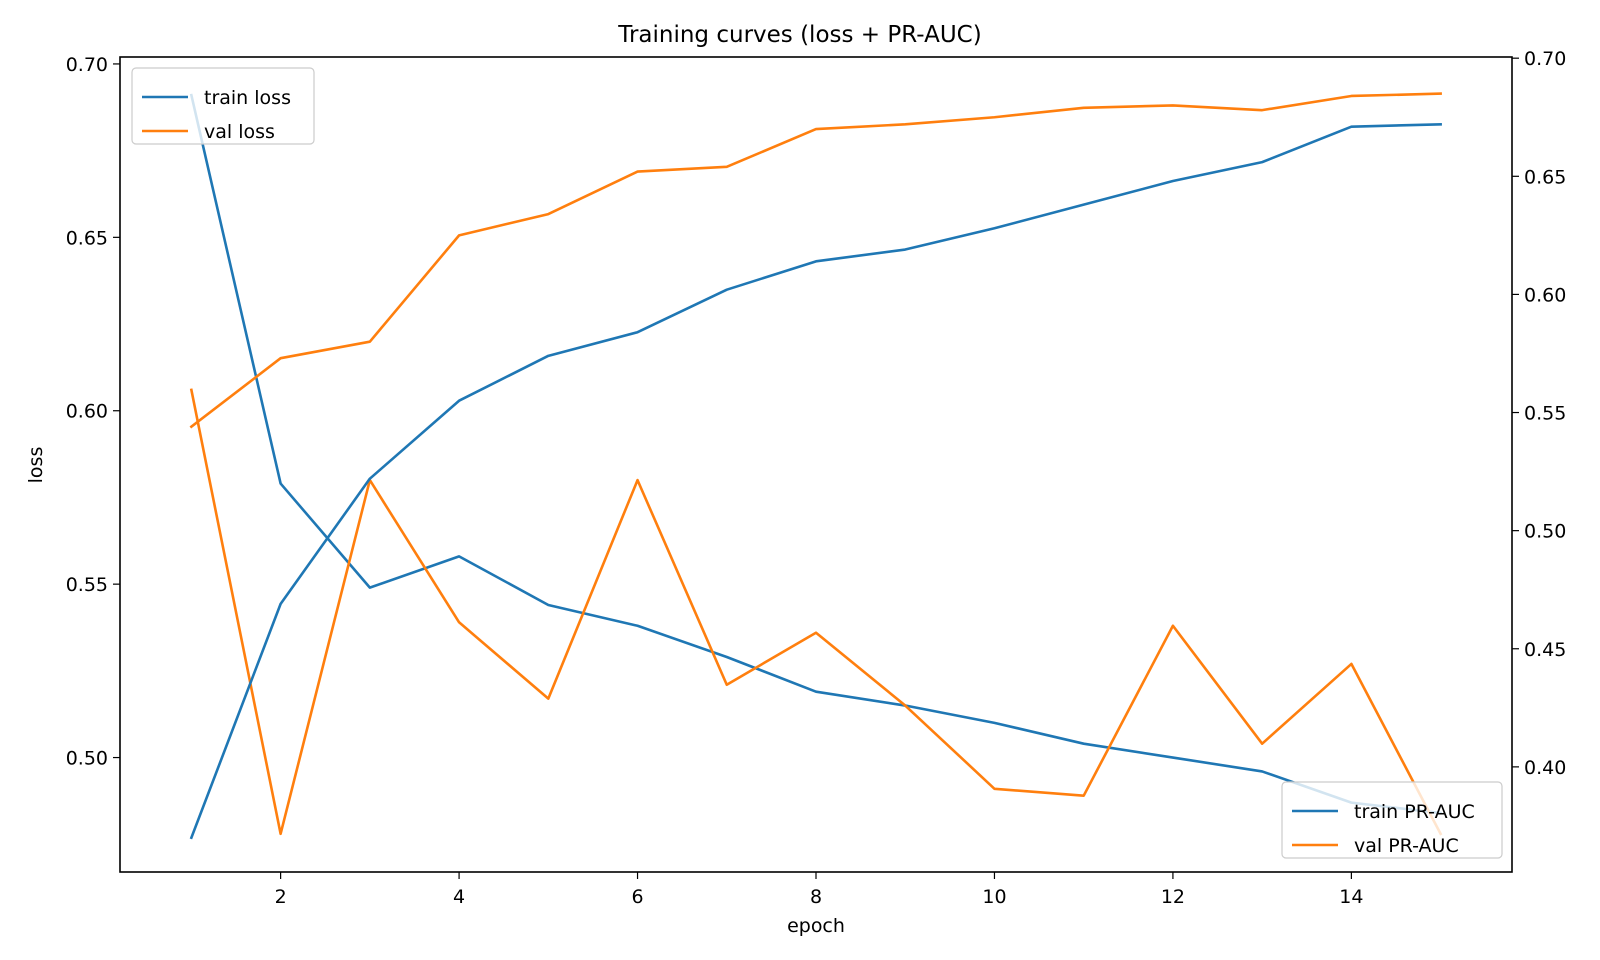  Describe the element at coordinates (799, 35) in the screenshot. I see `chart-title: Training curves (loss + PR-AUC)` at that location.